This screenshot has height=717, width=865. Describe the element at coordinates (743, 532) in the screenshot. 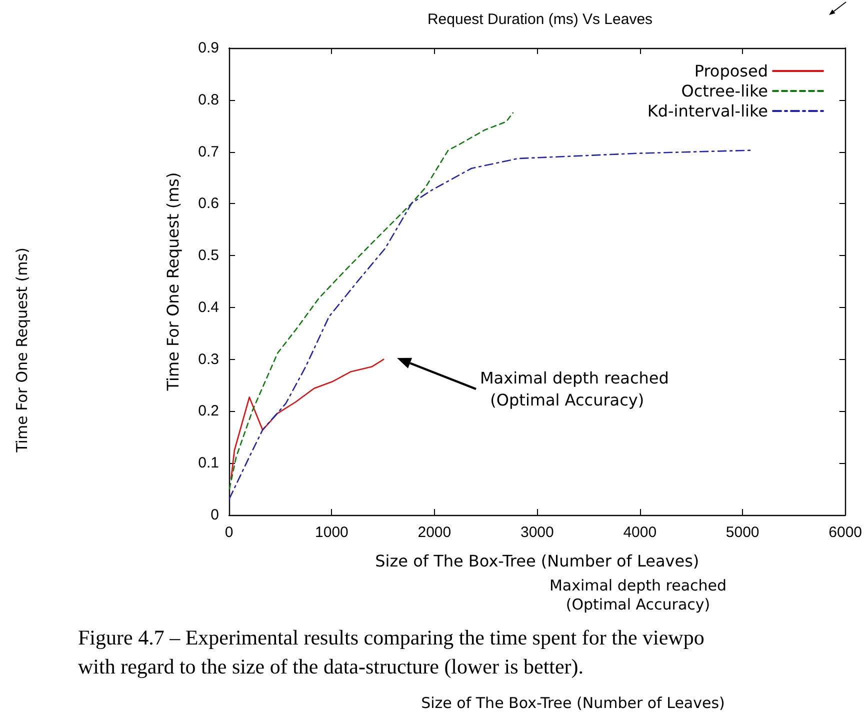

I see `x-tick-label: 5000` at that location.